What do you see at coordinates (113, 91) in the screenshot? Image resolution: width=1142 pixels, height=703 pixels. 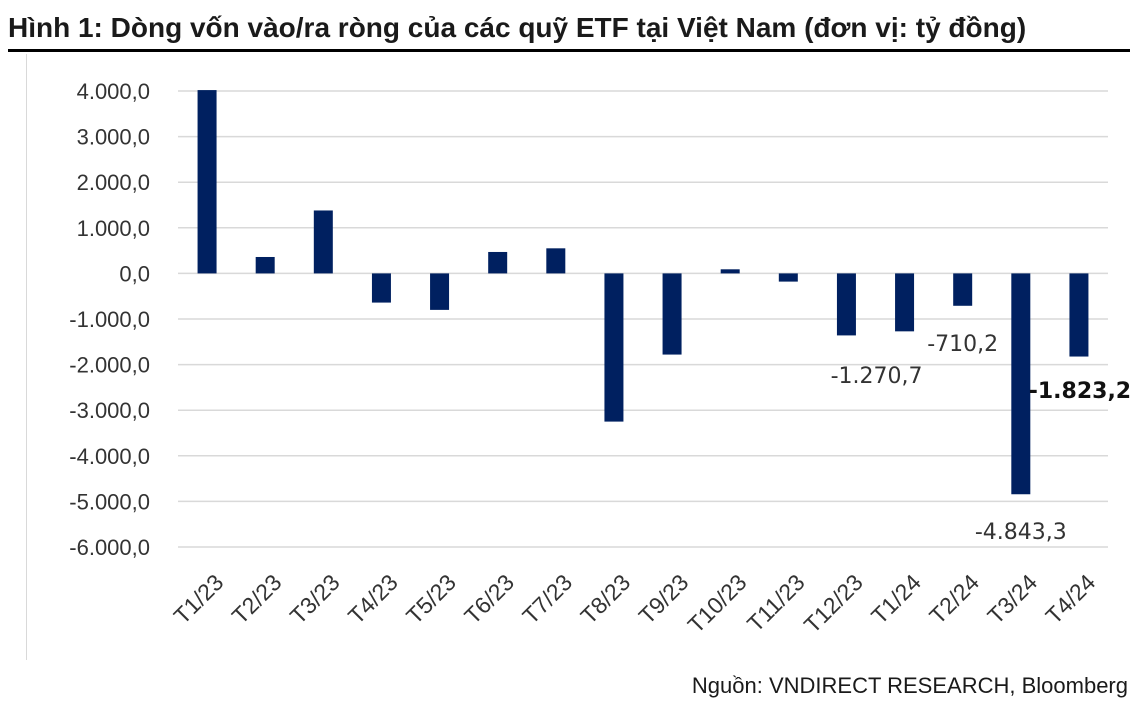 I see `y-tick-label: 4.000,0` at bounding box center [113, 91].